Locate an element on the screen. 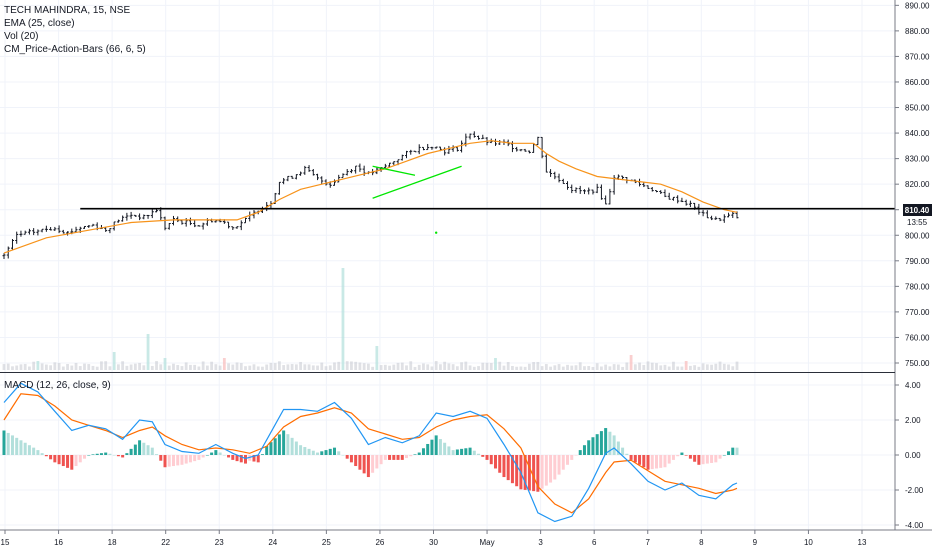  time-tick-label: 18 is located at coordinates (112, 542).